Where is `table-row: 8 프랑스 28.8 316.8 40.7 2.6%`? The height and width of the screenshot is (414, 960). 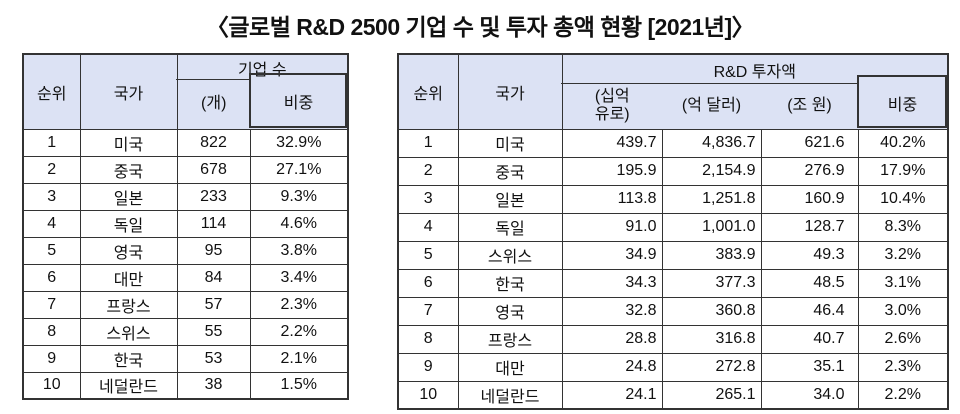
table-row: 8 프랑스 28.8 316.8 40.7 2.6% is located at coordinates (673, 339).